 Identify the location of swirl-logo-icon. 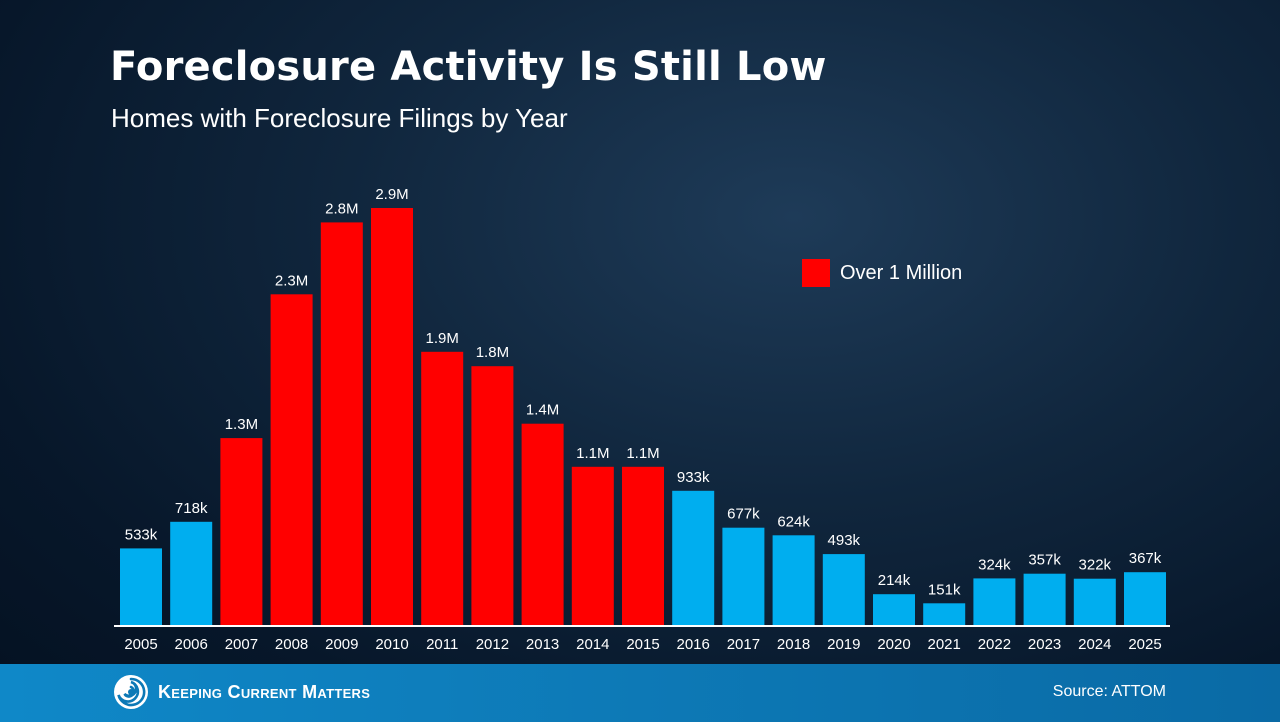
(131, 692).